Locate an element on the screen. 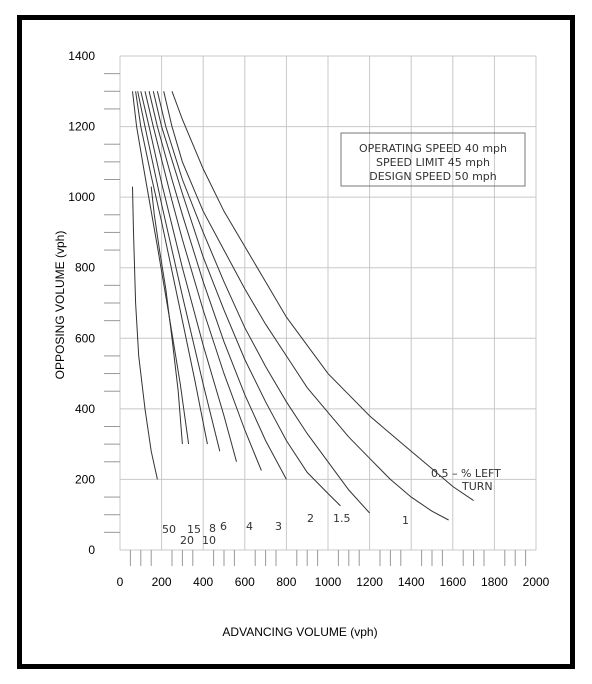  x-tick-label: 400 is located at coordinates (203, 582).